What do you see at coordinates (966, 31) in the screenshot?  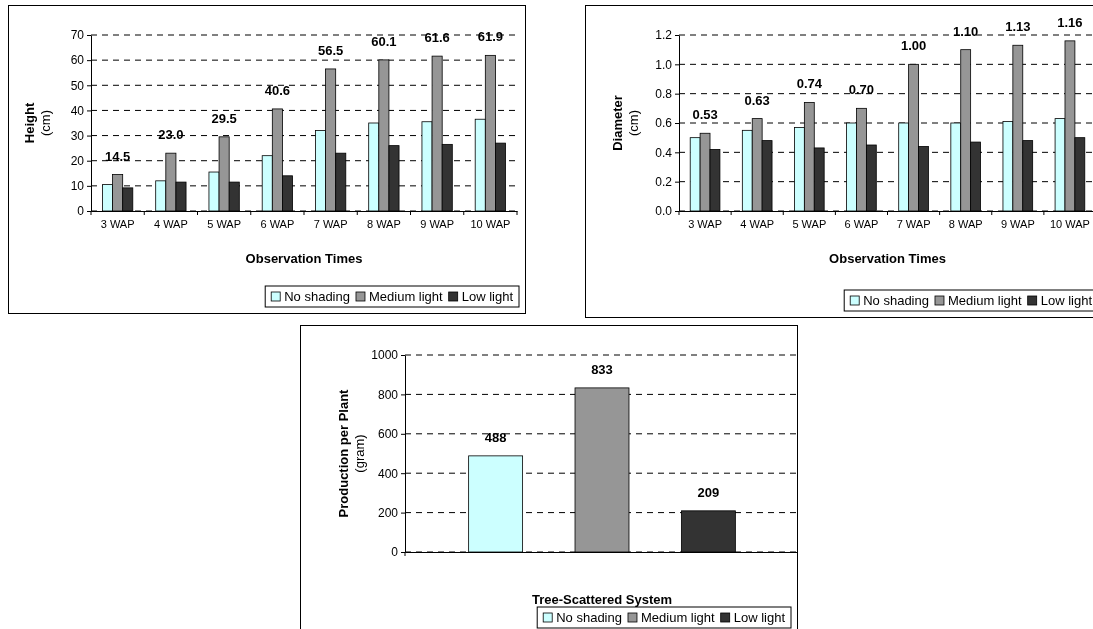 I see `data-label: 1.10` at bounding box center [966, 31].